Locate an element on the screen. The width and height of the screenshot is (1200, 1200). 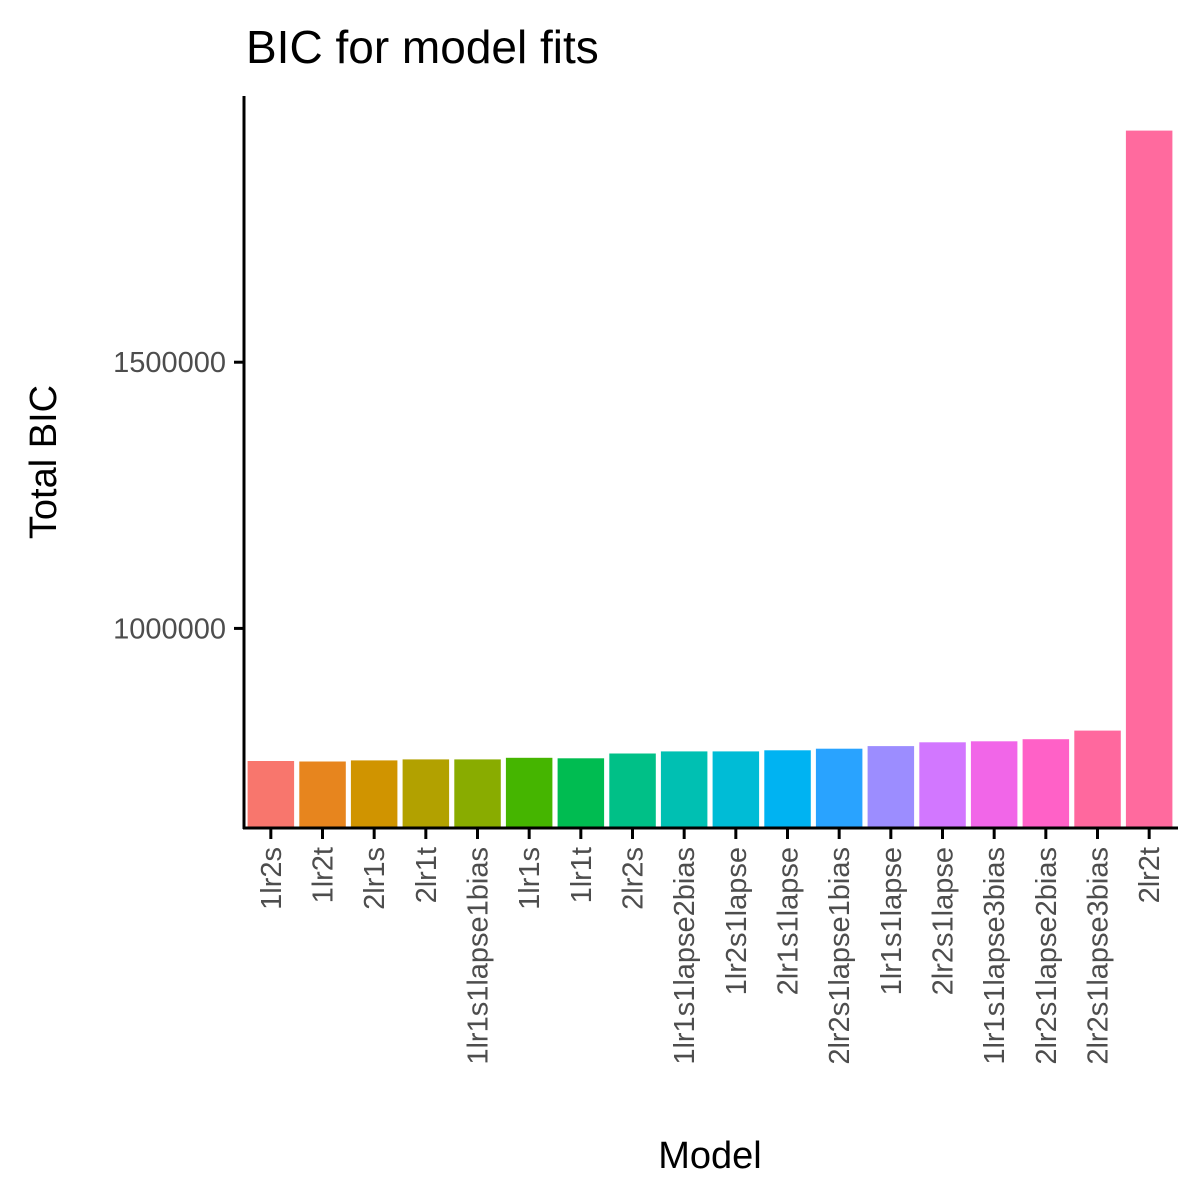
x-axis-title: Model is located at coordinates (710, 1156).